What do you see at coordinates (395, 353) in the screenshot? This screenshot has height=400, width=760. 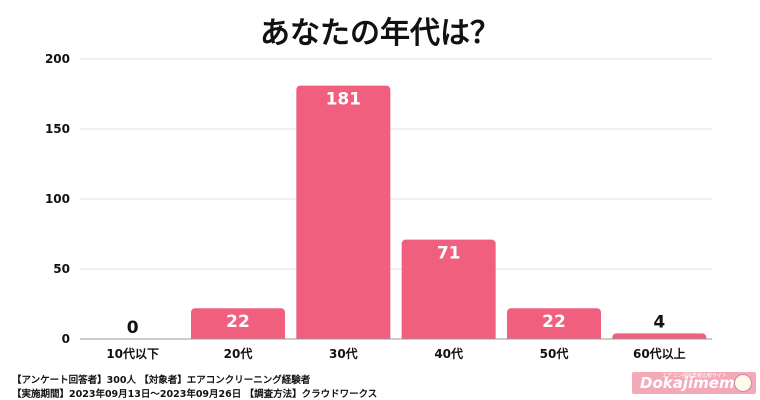 I see `x-axis: 10代以下 20代 30代 40代 50代 60代以上` at bounding box center [395, 353].